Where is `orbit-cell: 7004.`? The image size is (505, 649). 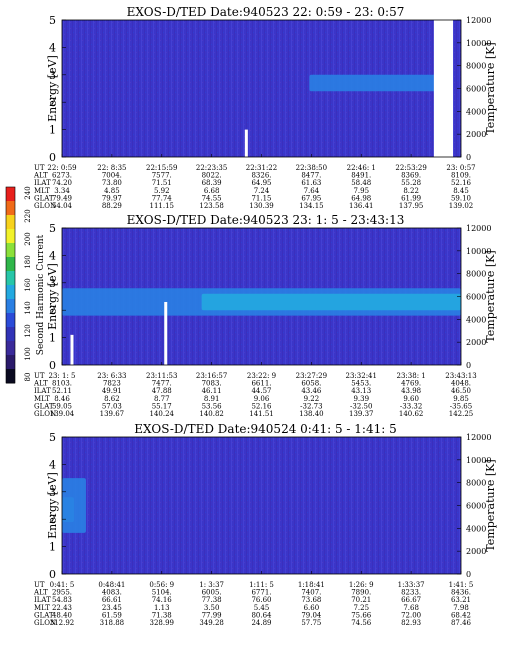 orbit-cell: 7004. is located at coordinates (112, 176).